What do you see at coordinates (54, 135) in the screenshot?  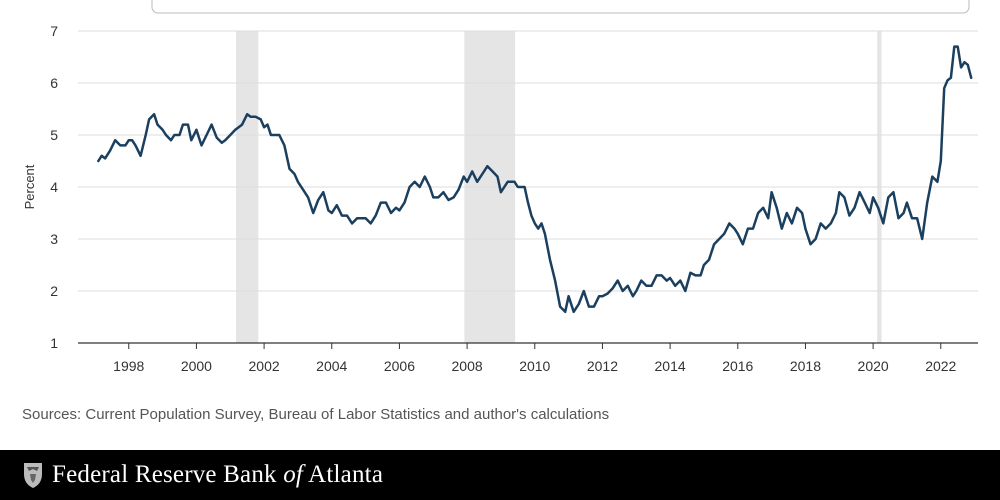 I see `y-tick-label: 5` at bounding box center [54, 135].